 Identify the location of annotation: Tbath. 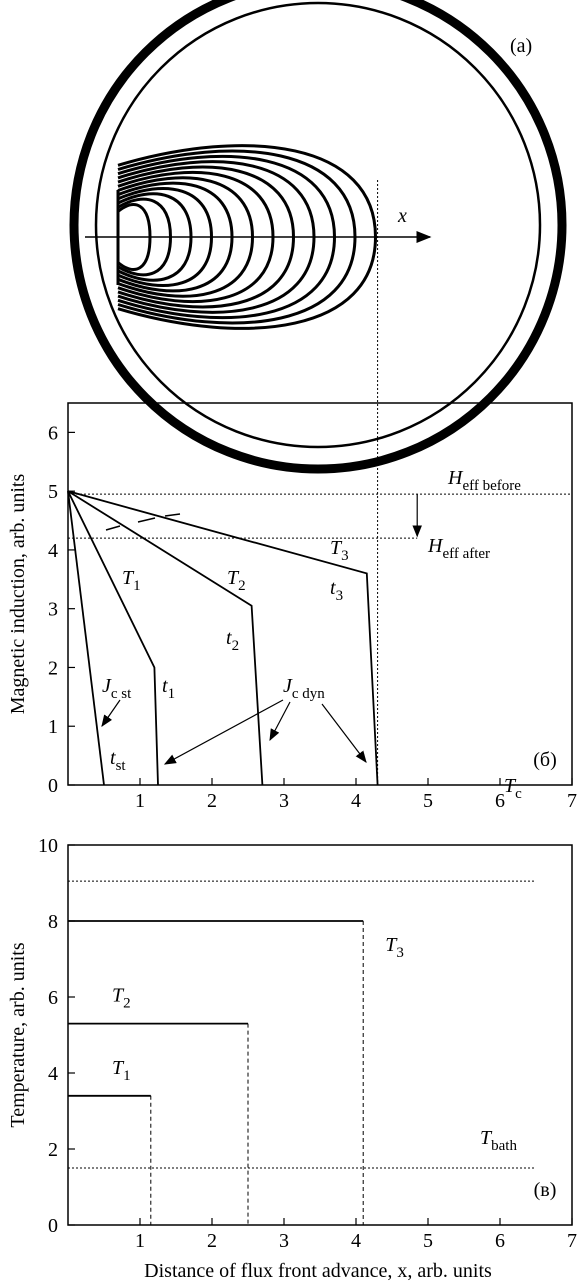
(498, 1140).